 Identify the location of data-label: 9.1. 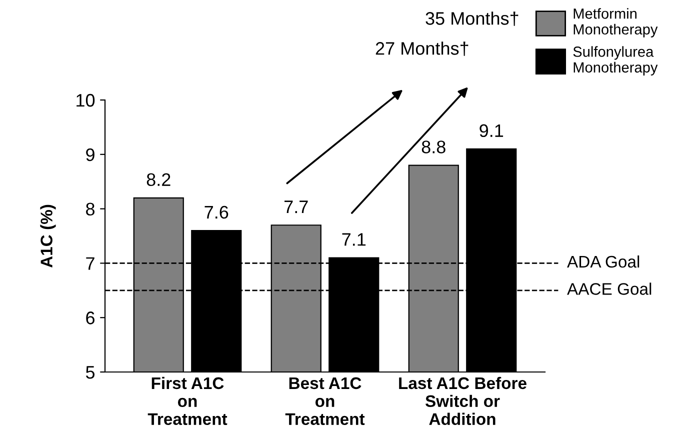
(492, 131).